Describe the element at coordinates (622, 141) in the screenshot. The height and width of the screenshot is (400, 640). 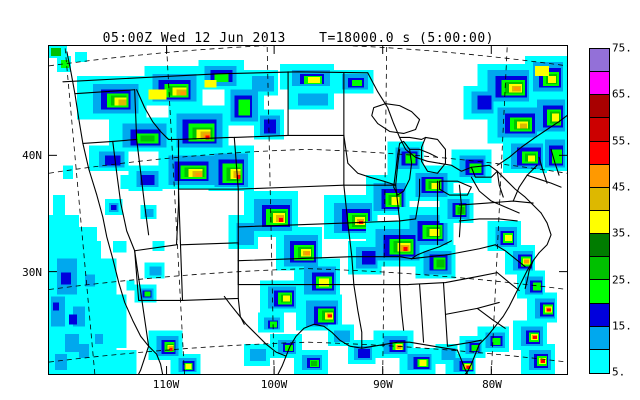
I see `colorbar-tick-55: 55.` at that location.